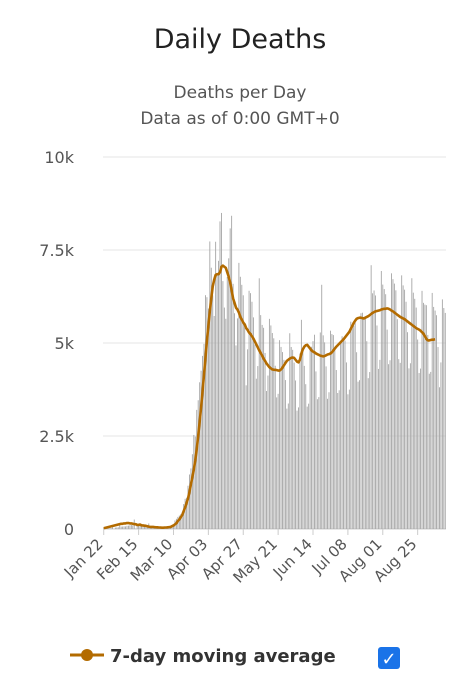 The width and height of the screenshot is (473, 699). Describe the element at coordinates (65, 343) in the screenshot. I see `y-tick-label: 5k` at that location.